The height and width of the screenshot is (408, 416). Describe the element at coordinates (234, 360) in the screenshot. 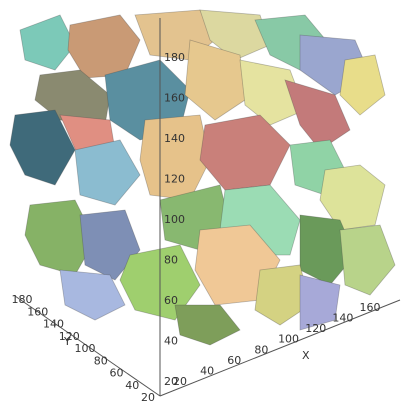

I see `x-tick-label: 60` at that location.